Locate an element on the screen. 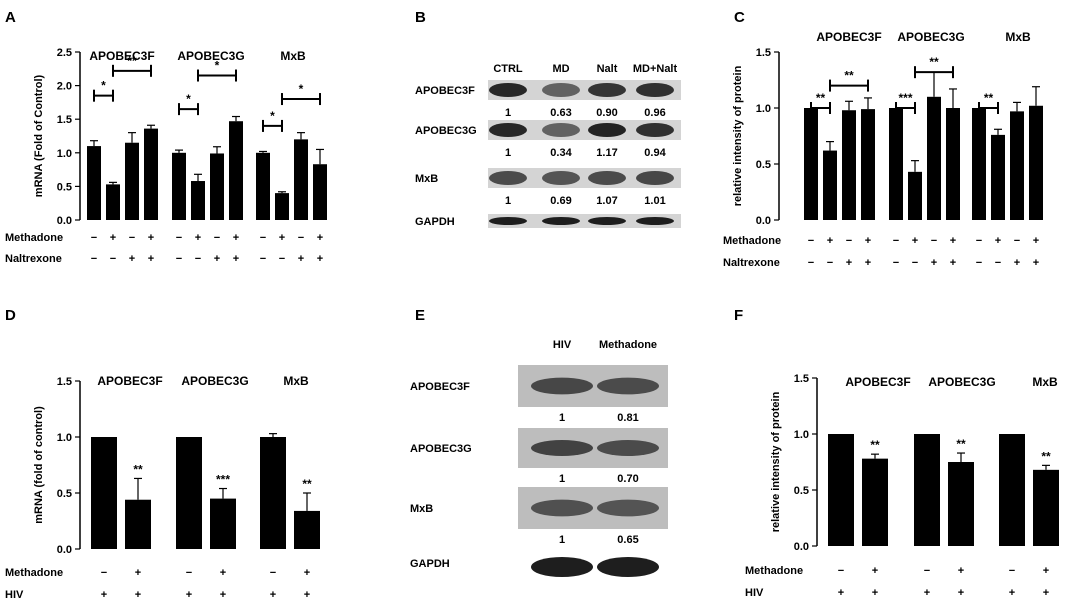 The height and width of the screenshot is (598, 1084). condition-sign-f: − is located at coordinates (927, 571).